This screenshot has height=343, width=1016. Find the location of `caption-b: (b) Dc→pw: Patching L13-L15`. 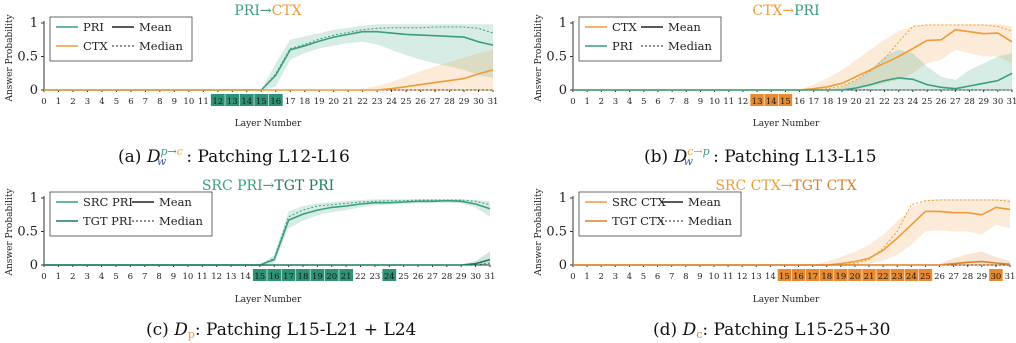

caption-b: (b) Dc→pw: Patching L13-L15 is located at coordinates (760, 156).